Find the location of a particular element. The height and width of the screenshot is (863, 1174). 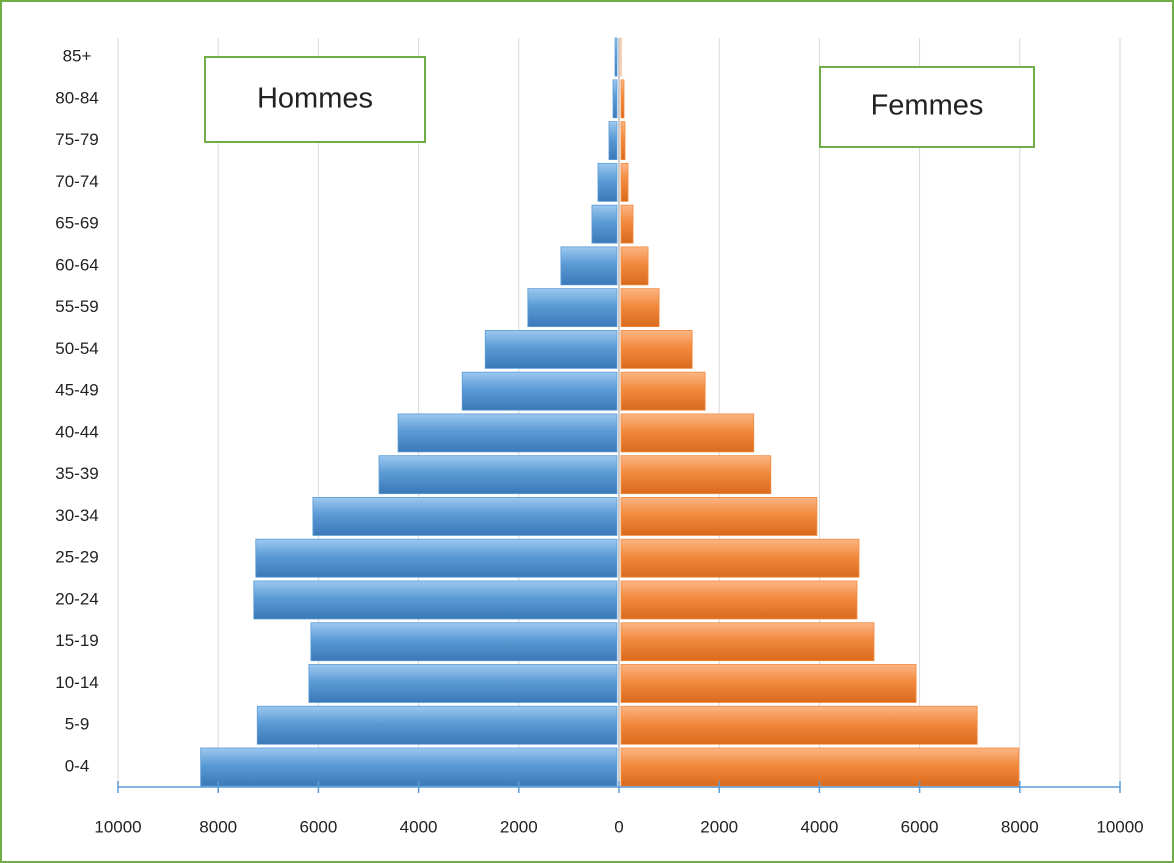

y-tick-label: 10-14 is located at coordinates (76, 682).